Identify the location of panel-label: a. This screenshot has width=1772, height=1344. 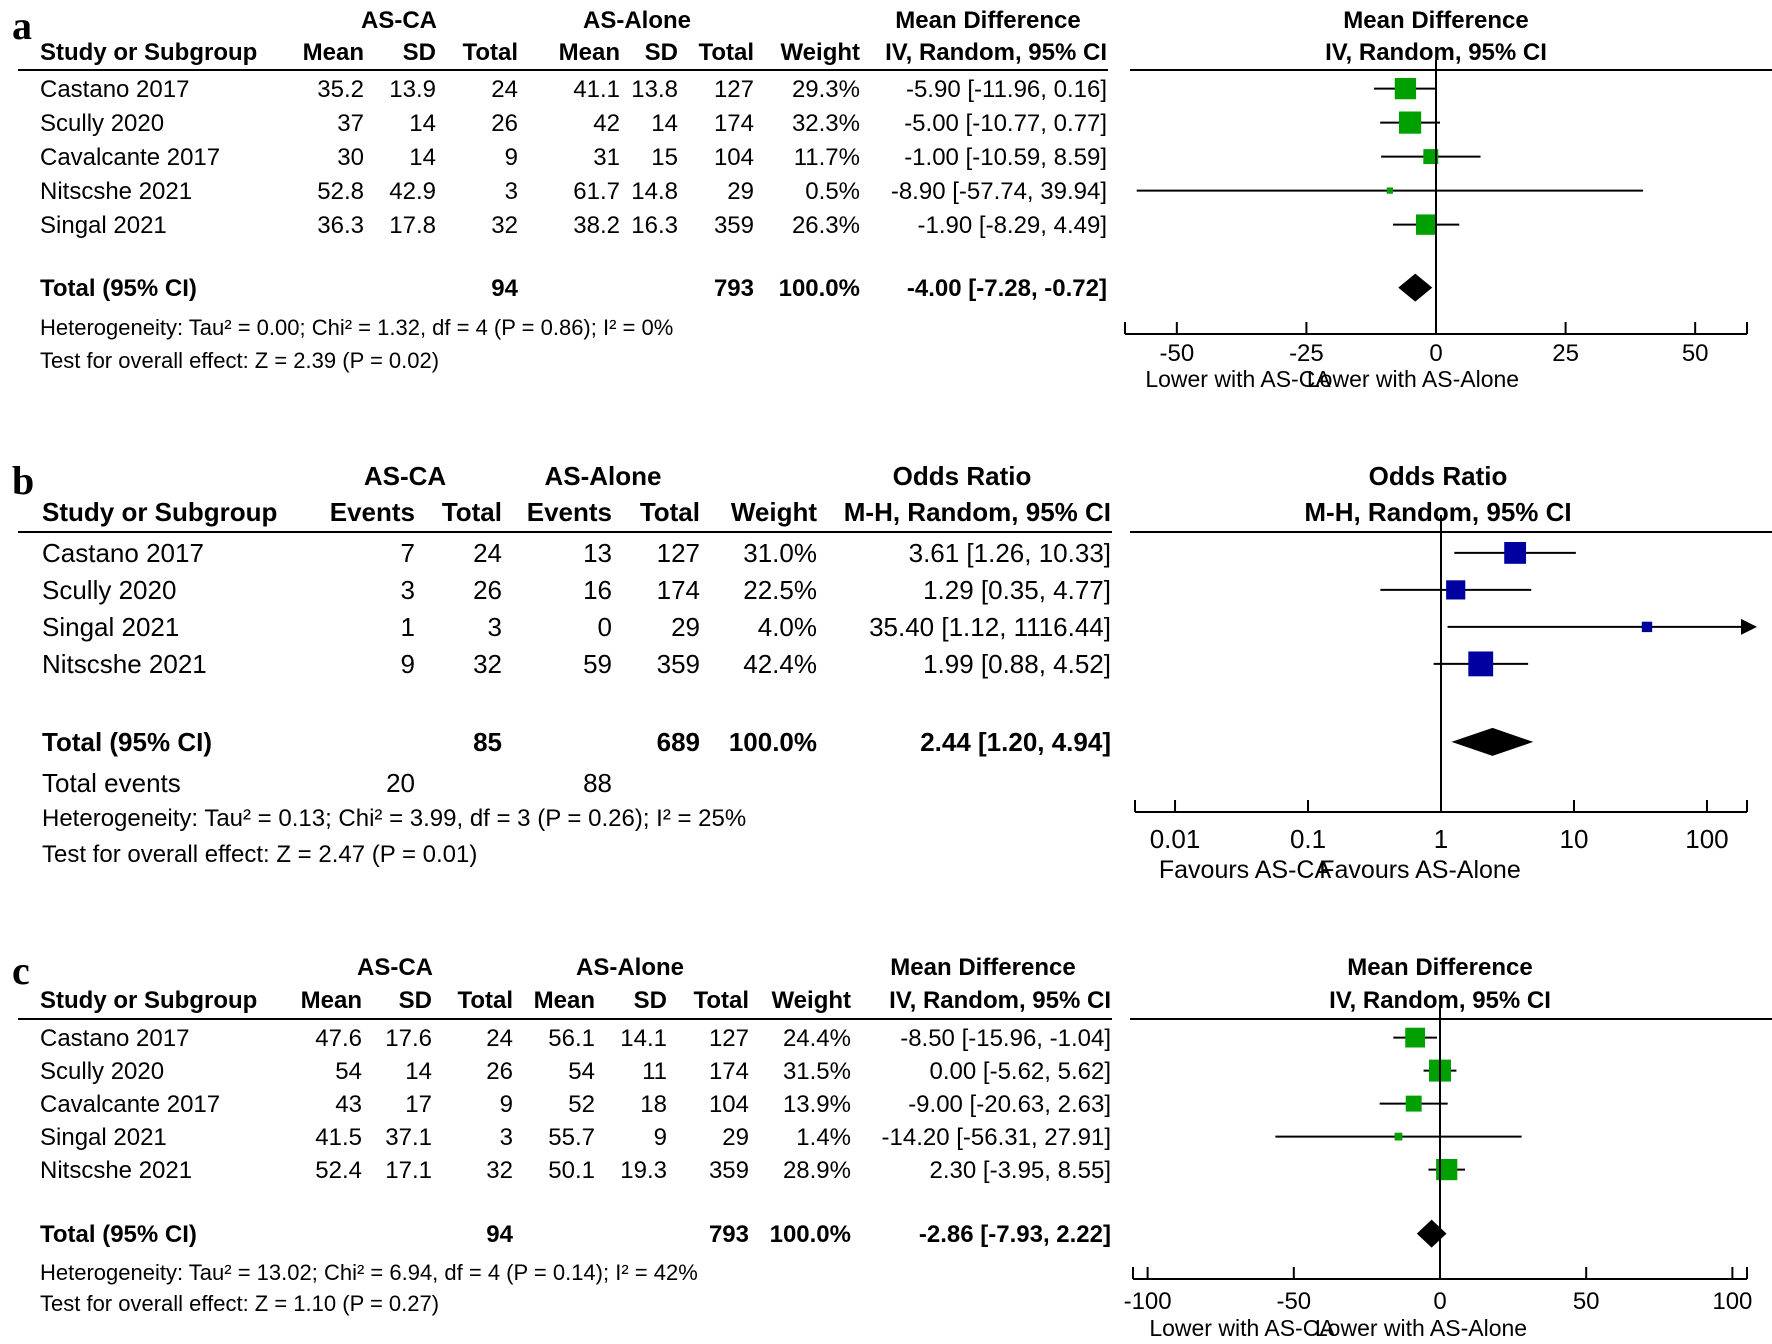
(22, 25).